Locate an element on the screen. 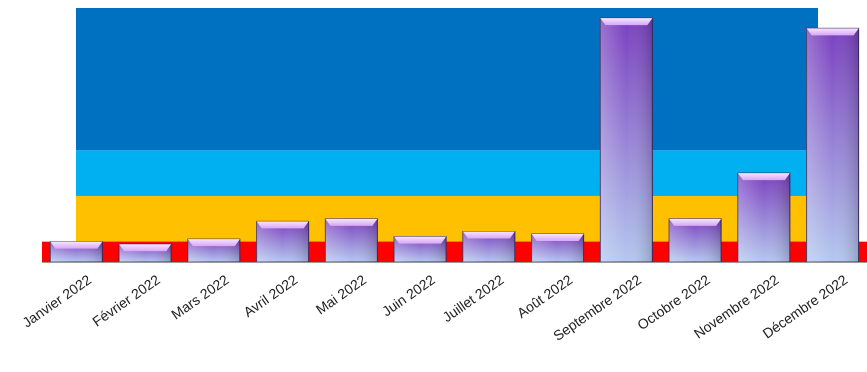 This screenshot has height=372, width=867. x-tick-label: Juillet 2022 is located at coordinates (472, 298).